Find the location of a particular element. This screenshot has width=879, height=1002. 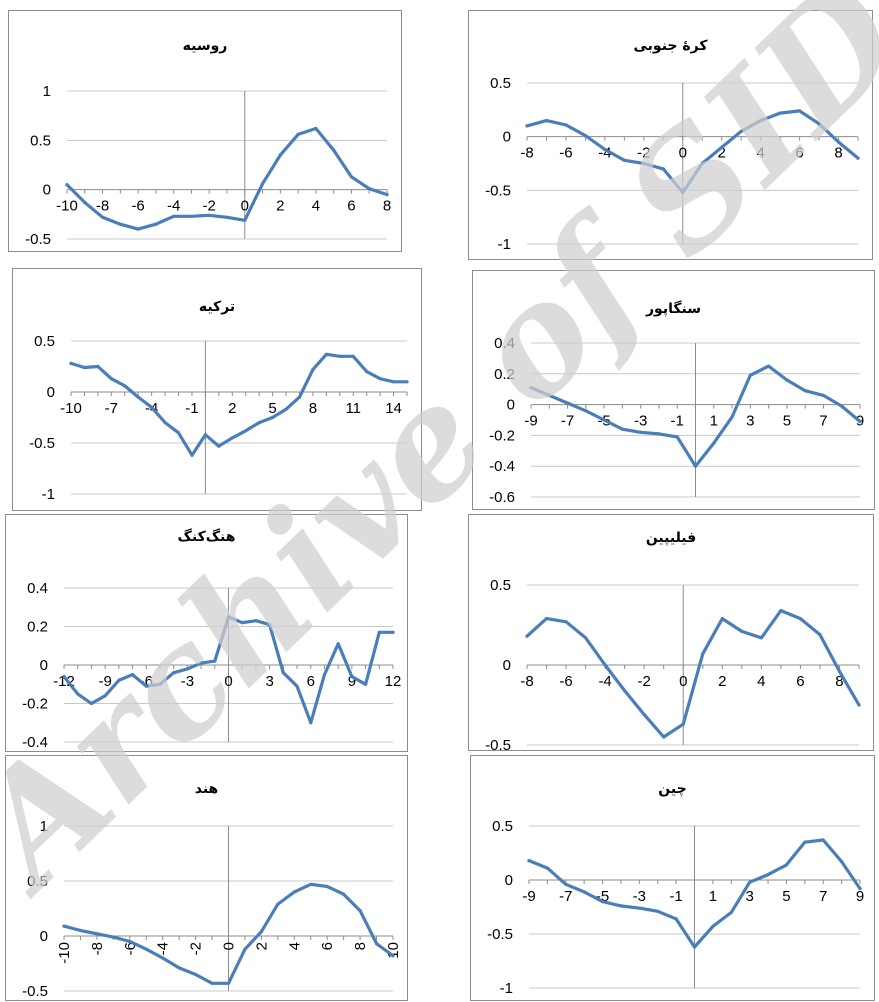

x-tick-label: 1 is located at coordinates (713, 896).